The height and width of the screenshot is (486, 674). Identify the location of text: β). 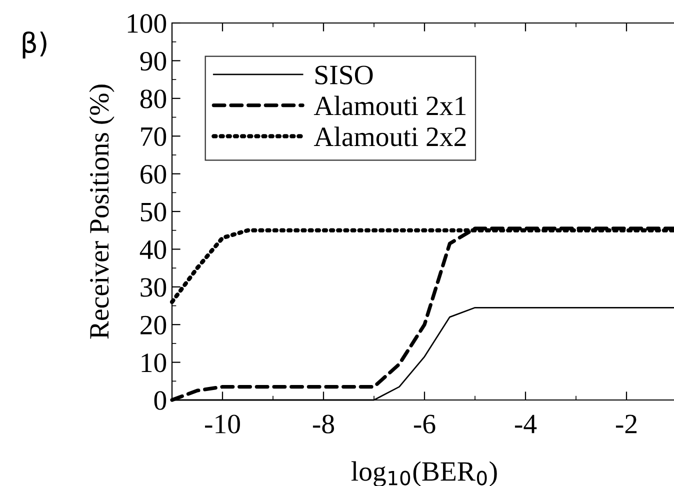
(34, 45).